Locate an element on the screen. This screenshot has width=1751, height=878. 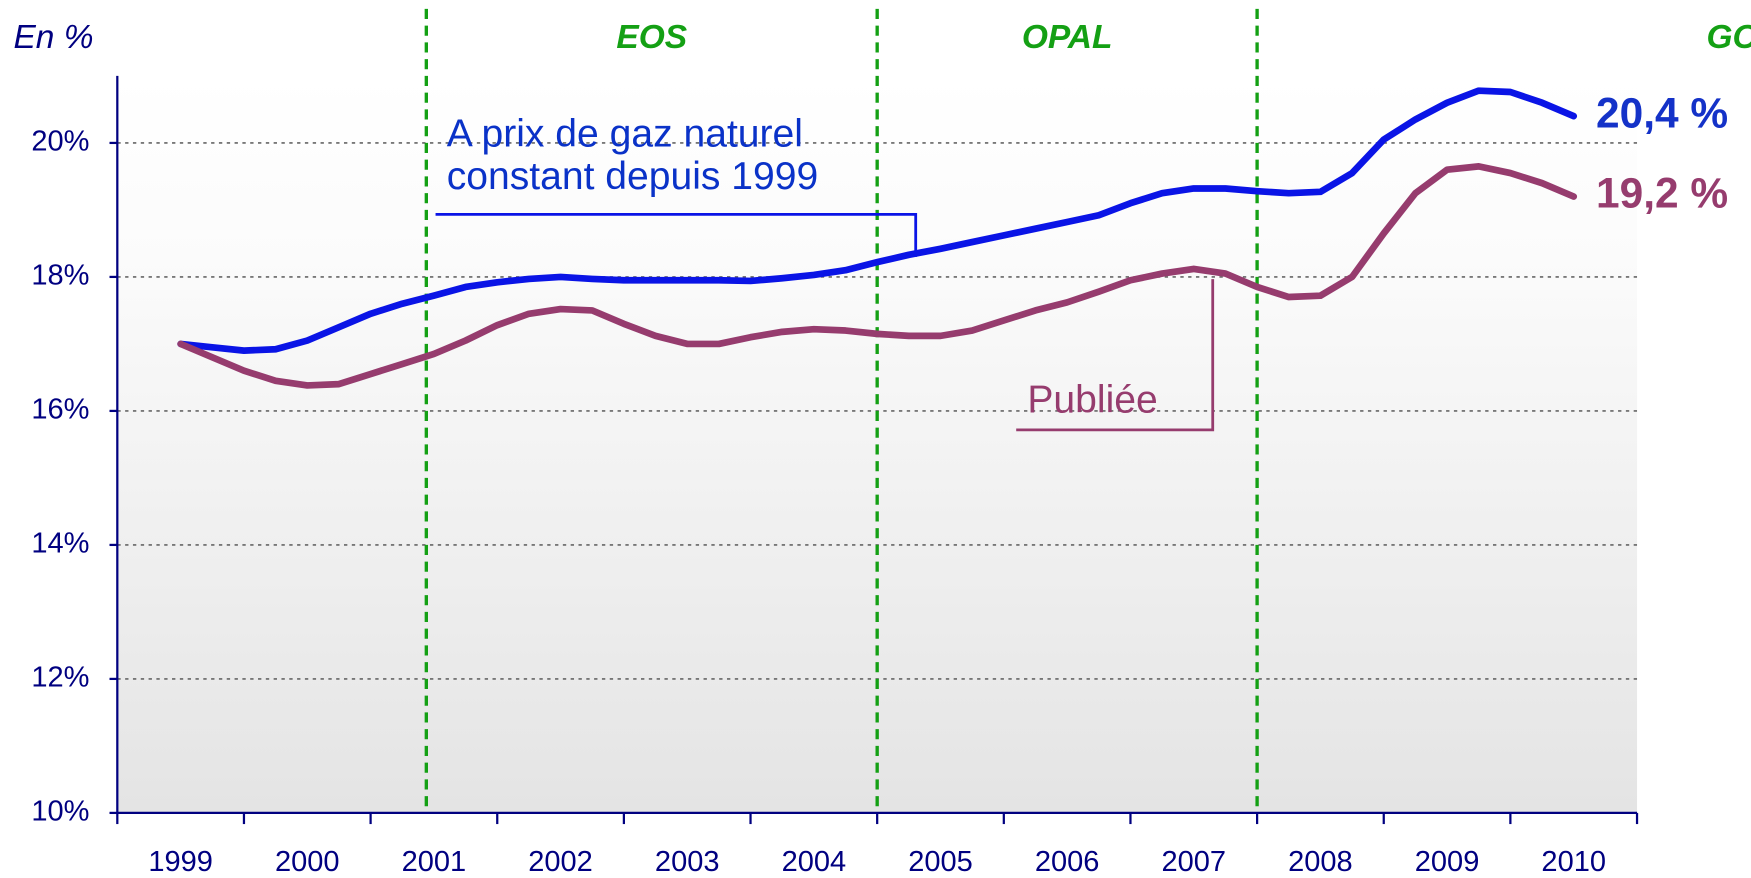
y-tick-label: 16% is located at coordinates (60, 410).